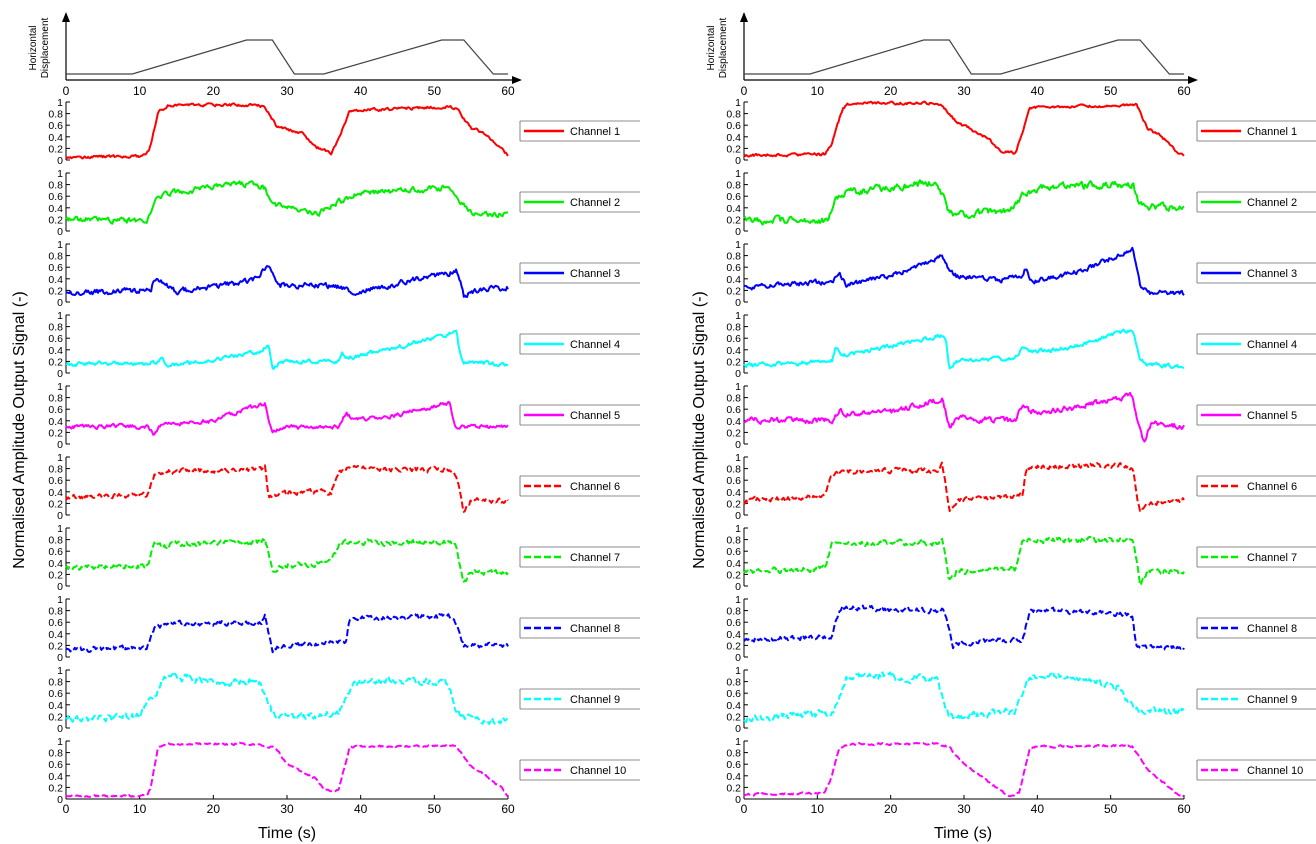 Image resolution: width=1316 pixels, height=844 pixels. Describe the element at coordinates (287, 833) in the screenshot. I see `x-axis-title-left: Time (s)` at that location.